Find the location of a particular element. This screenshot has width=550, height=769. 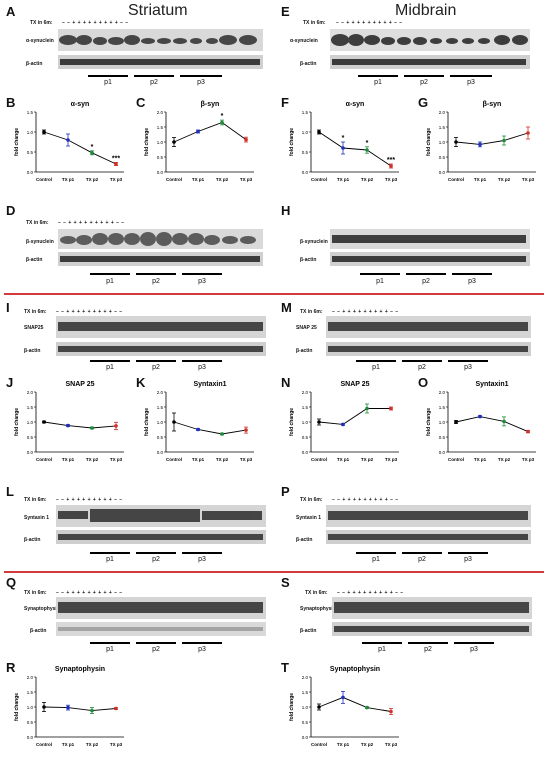

chart-title: β-syn is located at coordinates (492, 104).